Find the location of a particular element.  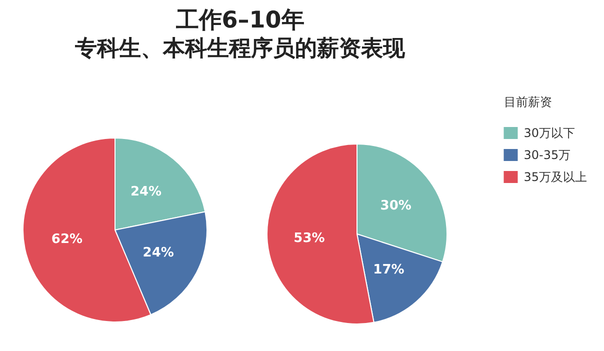

data-label: 53% is located at coordinates (309, 238).